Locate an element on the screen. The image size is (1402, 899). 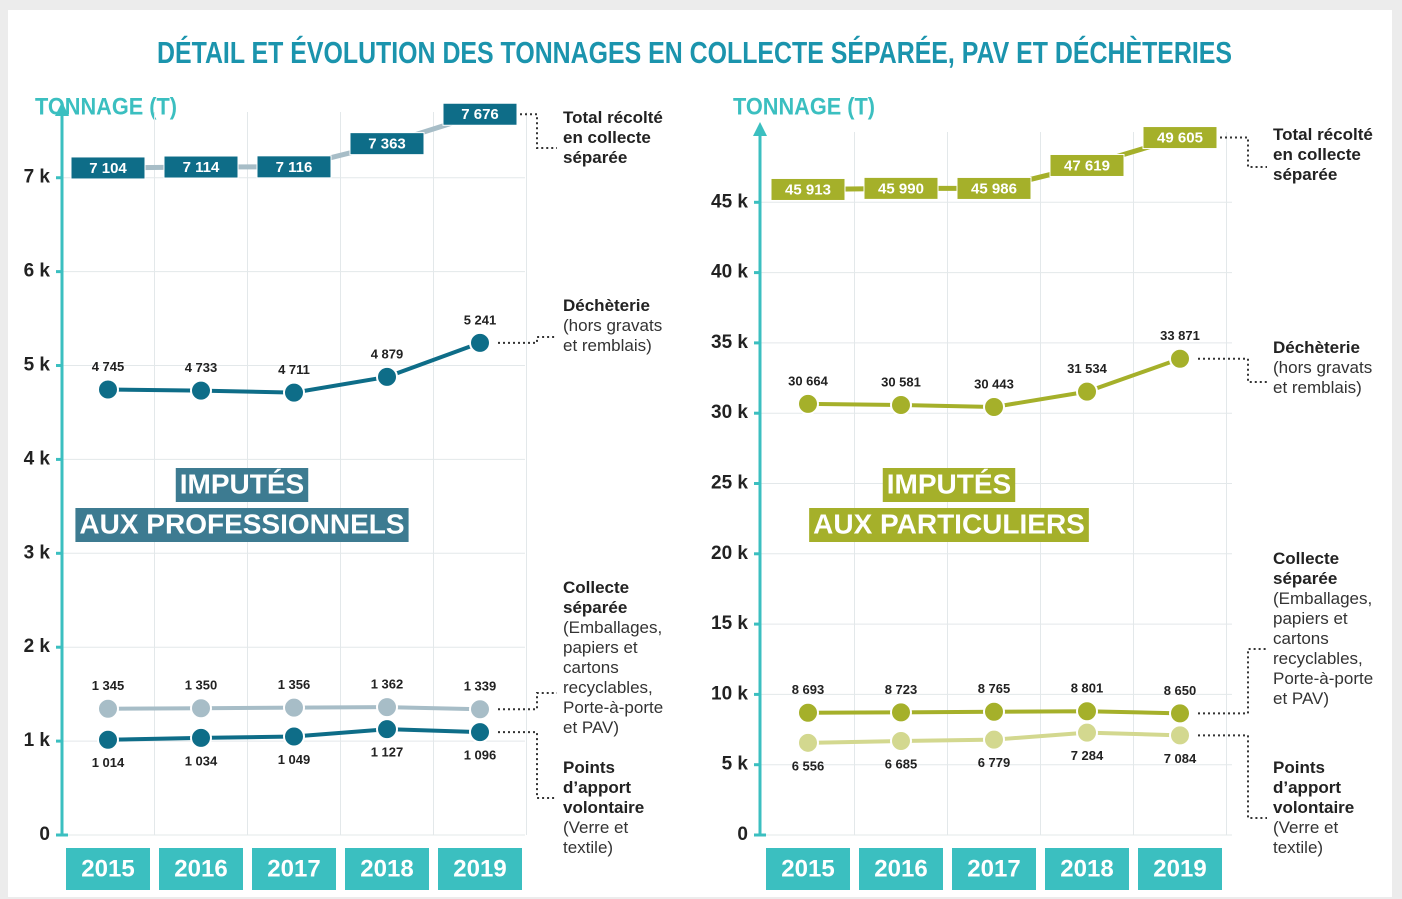
annotation: IMPUTÉS is located at coordinates (242, 483).